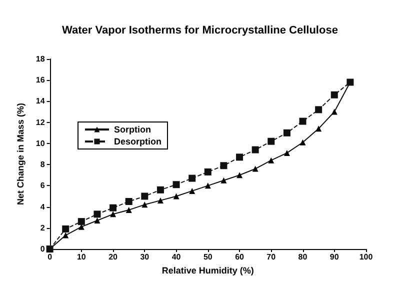  I want to click on x-tick-label: 30, so click(145, 257).